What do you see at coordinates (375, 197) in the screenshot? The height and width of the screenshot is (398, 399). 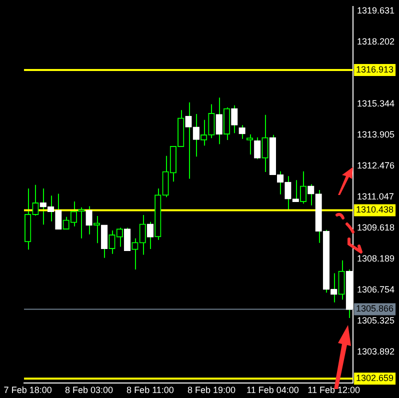 I see `y-tick-label: 1311.047` at bounding box center [375, 197].